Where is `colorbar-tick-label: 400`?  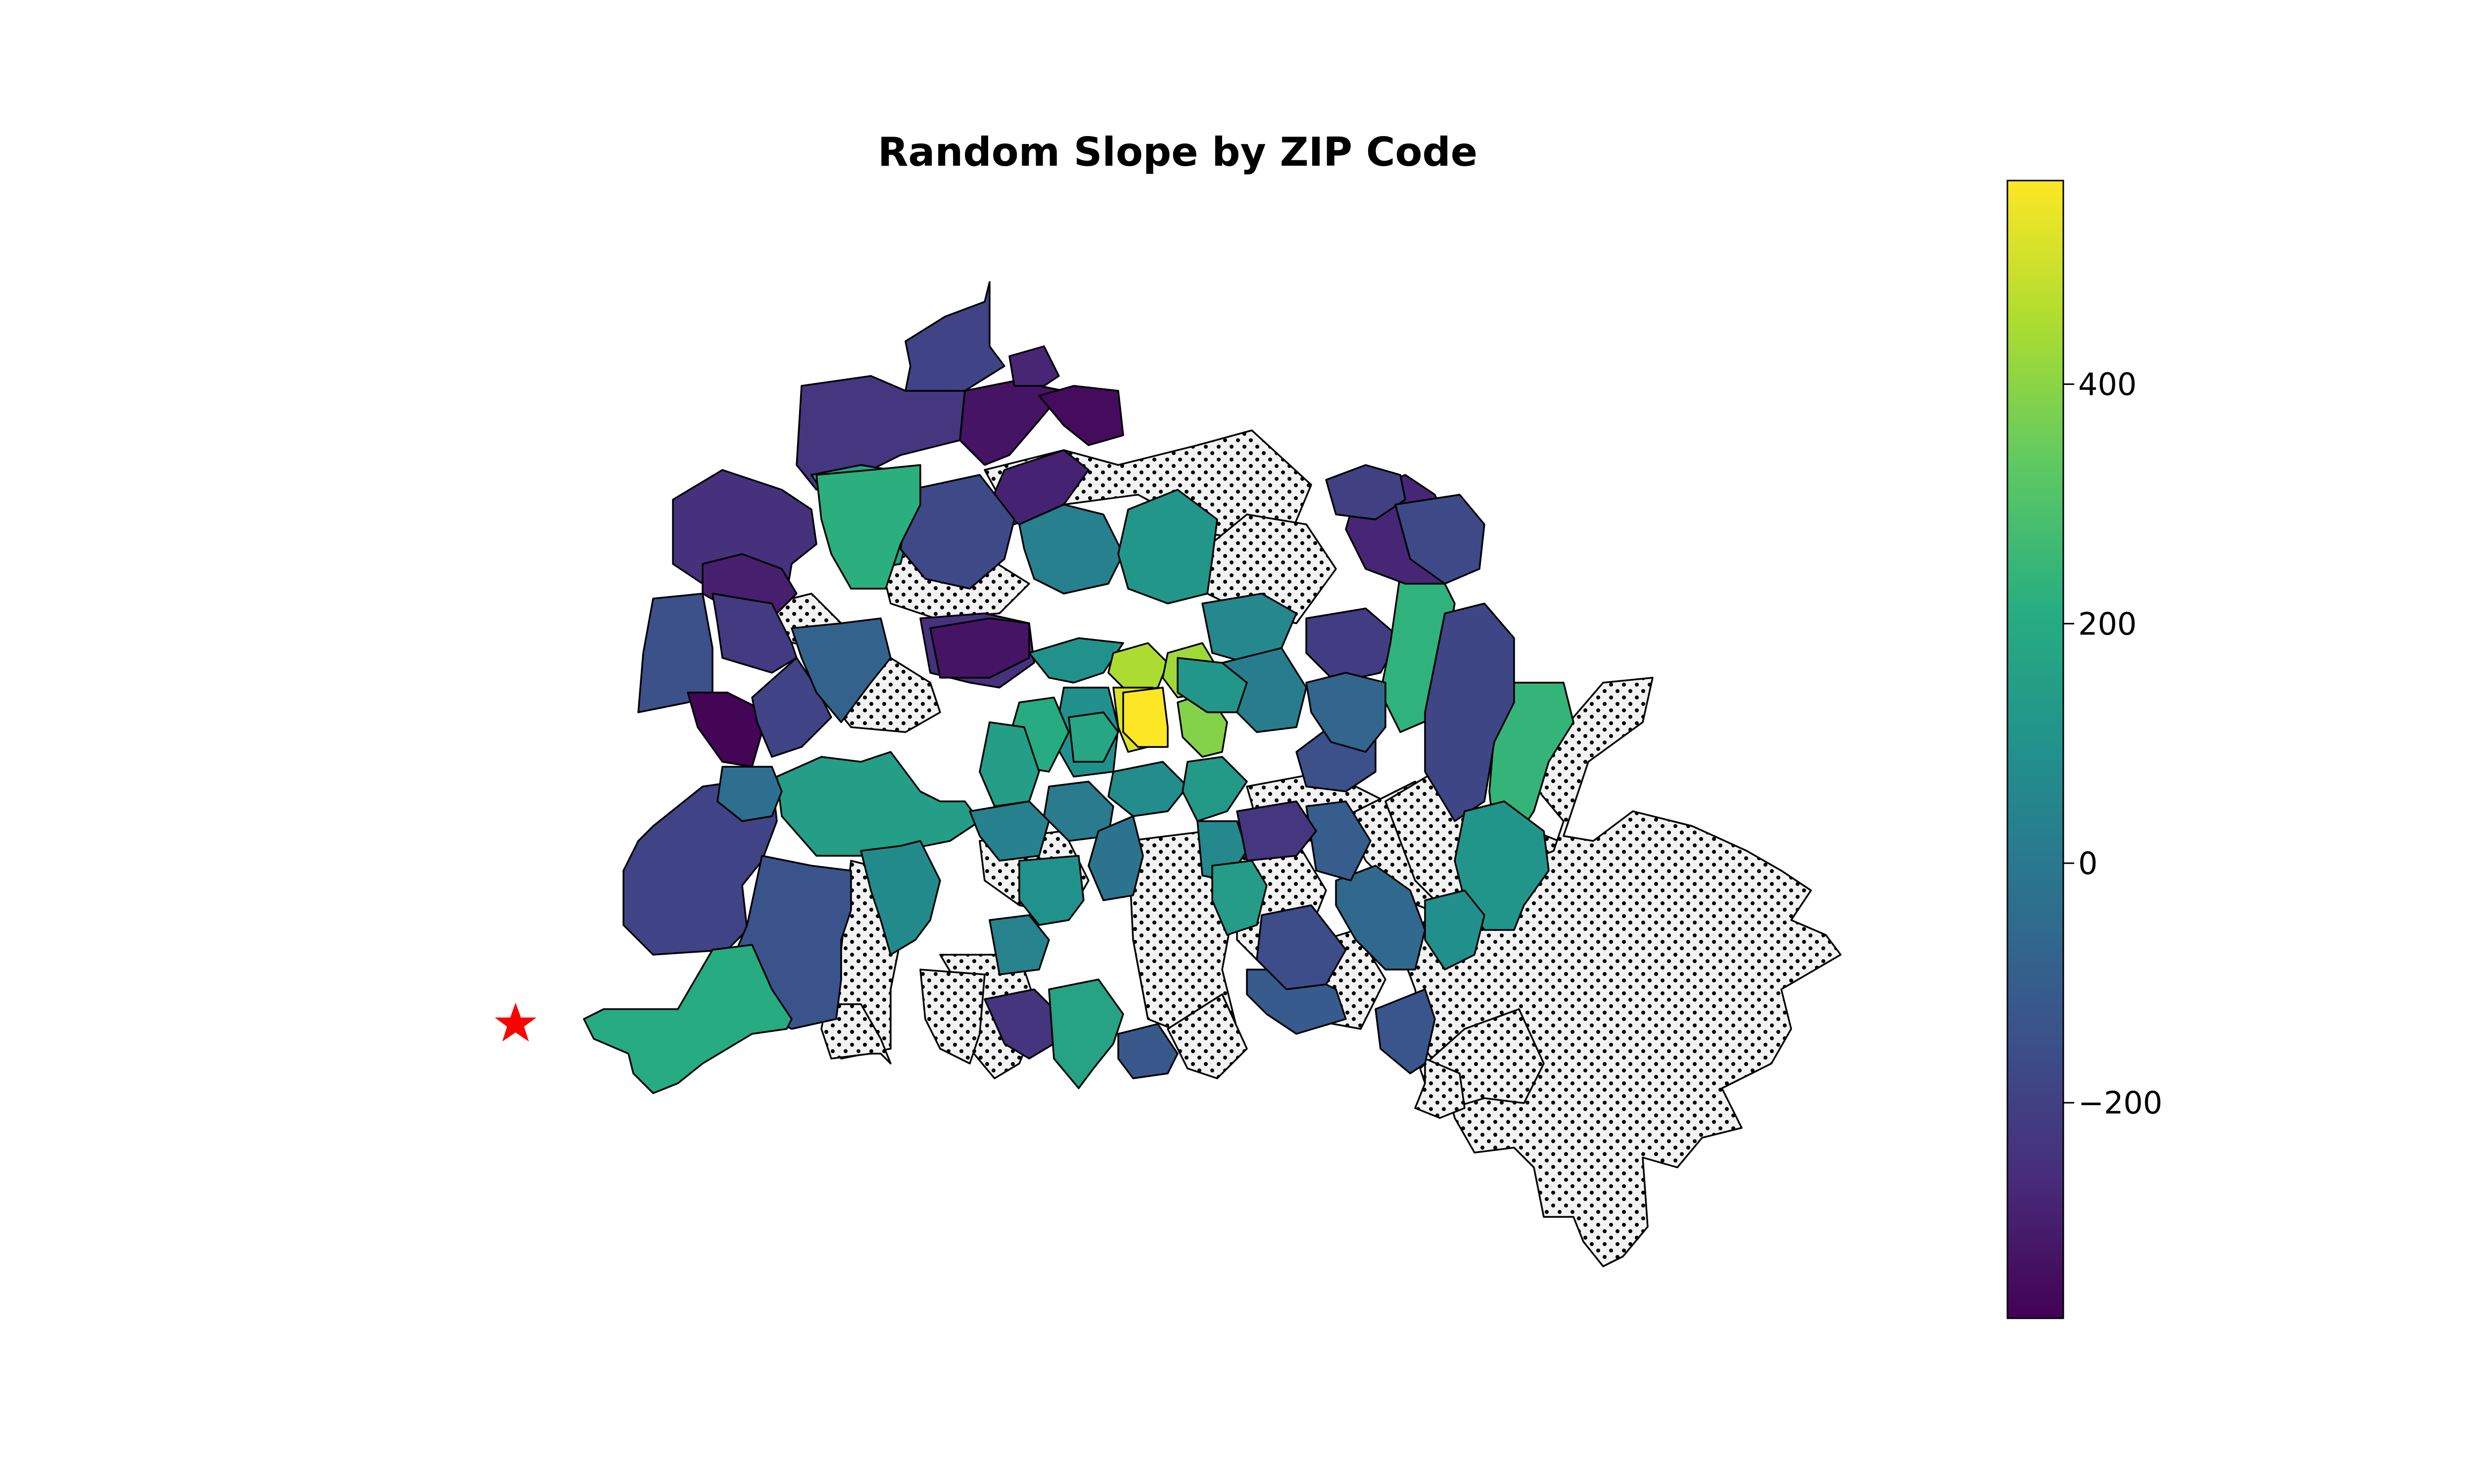
colorbar-tick-label: 400 is located at coordinates (2107, 385).